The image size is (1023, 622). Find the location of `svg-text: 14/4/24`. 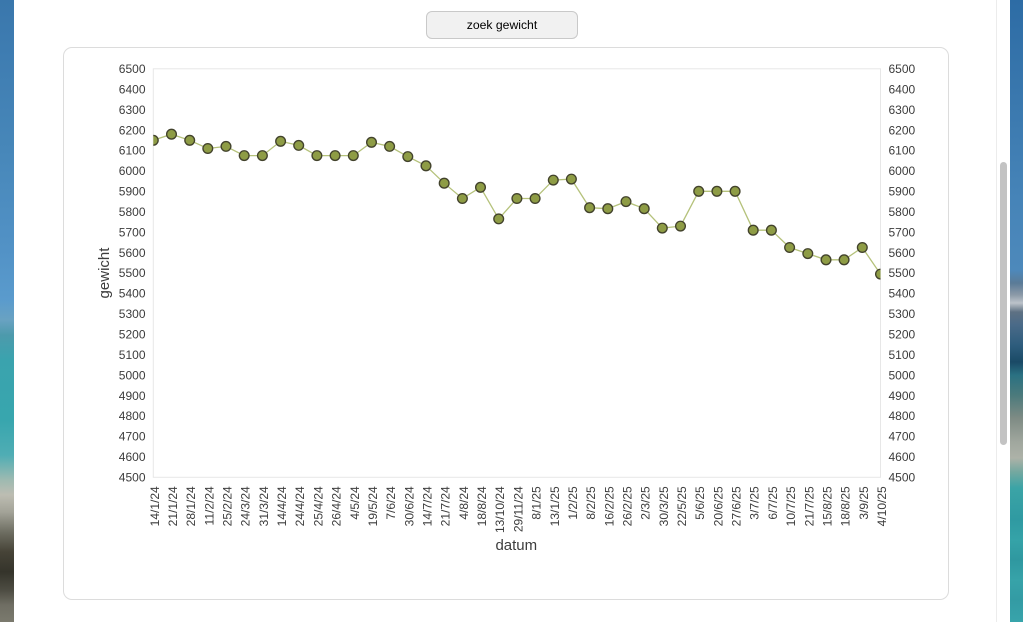

svg-text: 14/4/24 is located at coordinates (282, 506).